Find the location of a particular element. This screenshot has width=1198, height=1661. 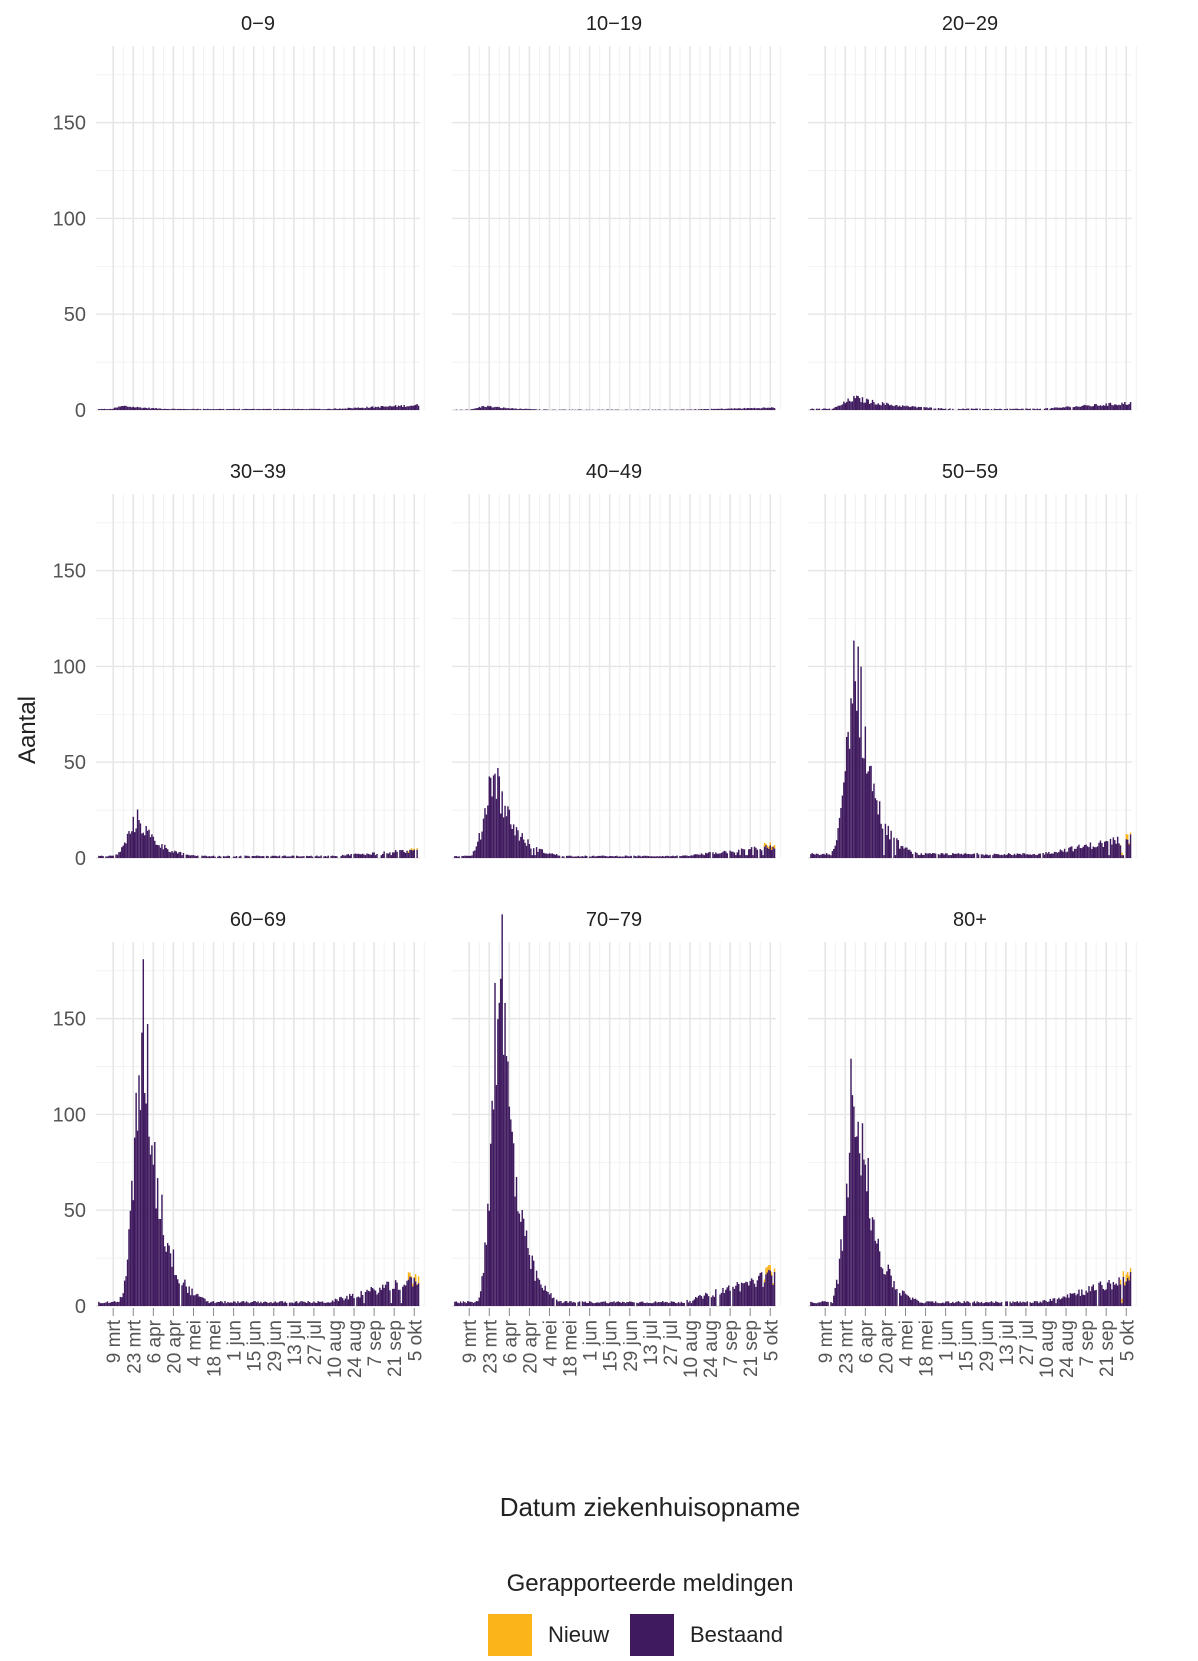

x-tick-label: 5 okt is located at coordinates (415, 1340).